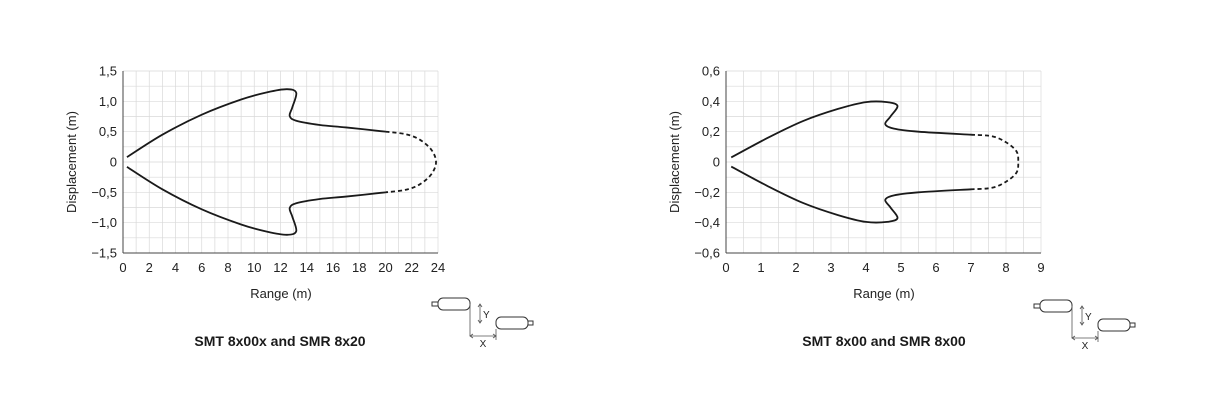 The image size is (1207, 417). What do you see at coordinates (711, 131) in the screenshot?
I see `y-tick-label: 0,2` at bounding box center [711, 131].